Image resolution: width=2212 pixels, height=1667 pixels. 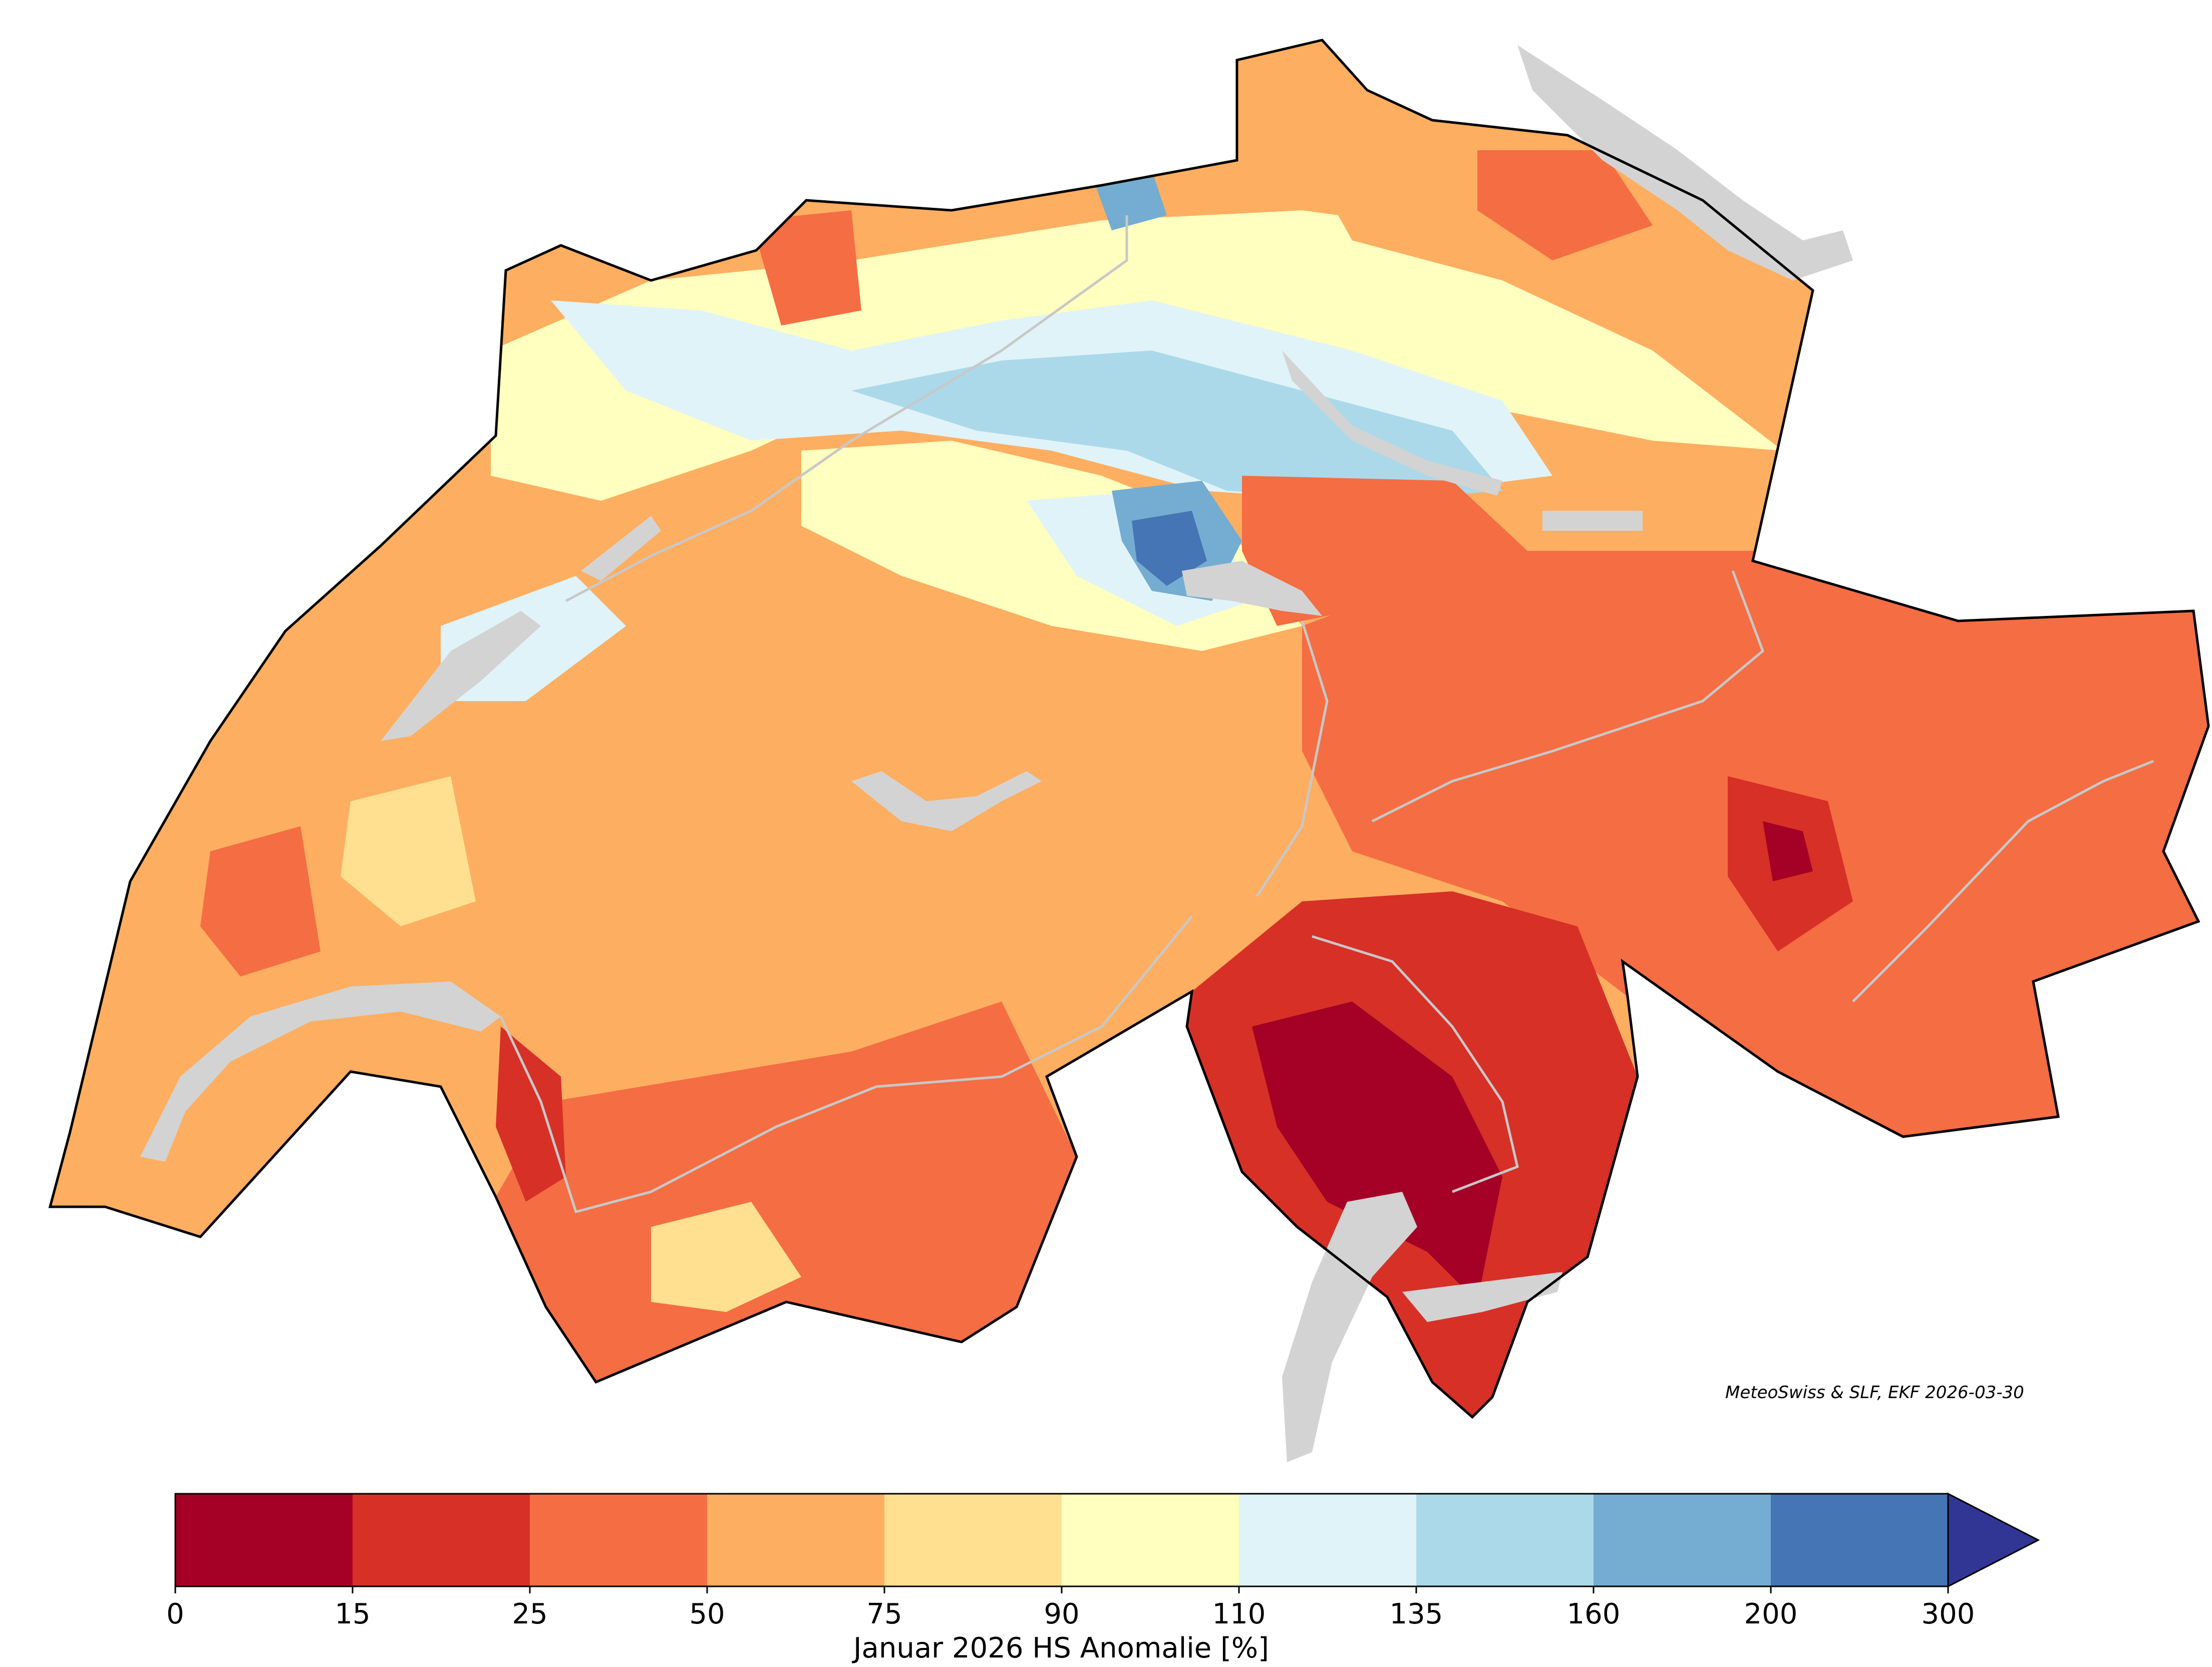 What do you see at coordinates (1567, 696) in the screenshot?
I see `river-rhine` at bounding box center [1567, 696].